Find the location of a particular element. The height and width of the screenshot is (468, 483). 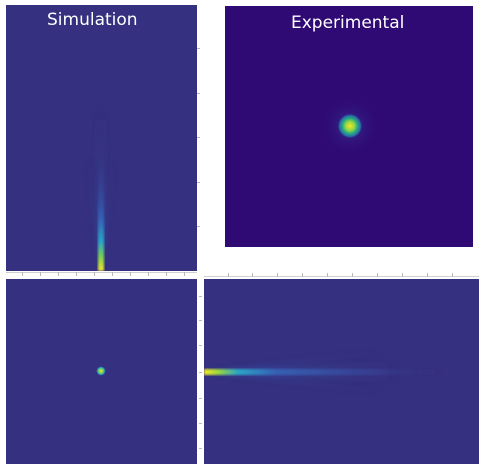

simulation-label: Simulation is located at coordinates (92, 20).